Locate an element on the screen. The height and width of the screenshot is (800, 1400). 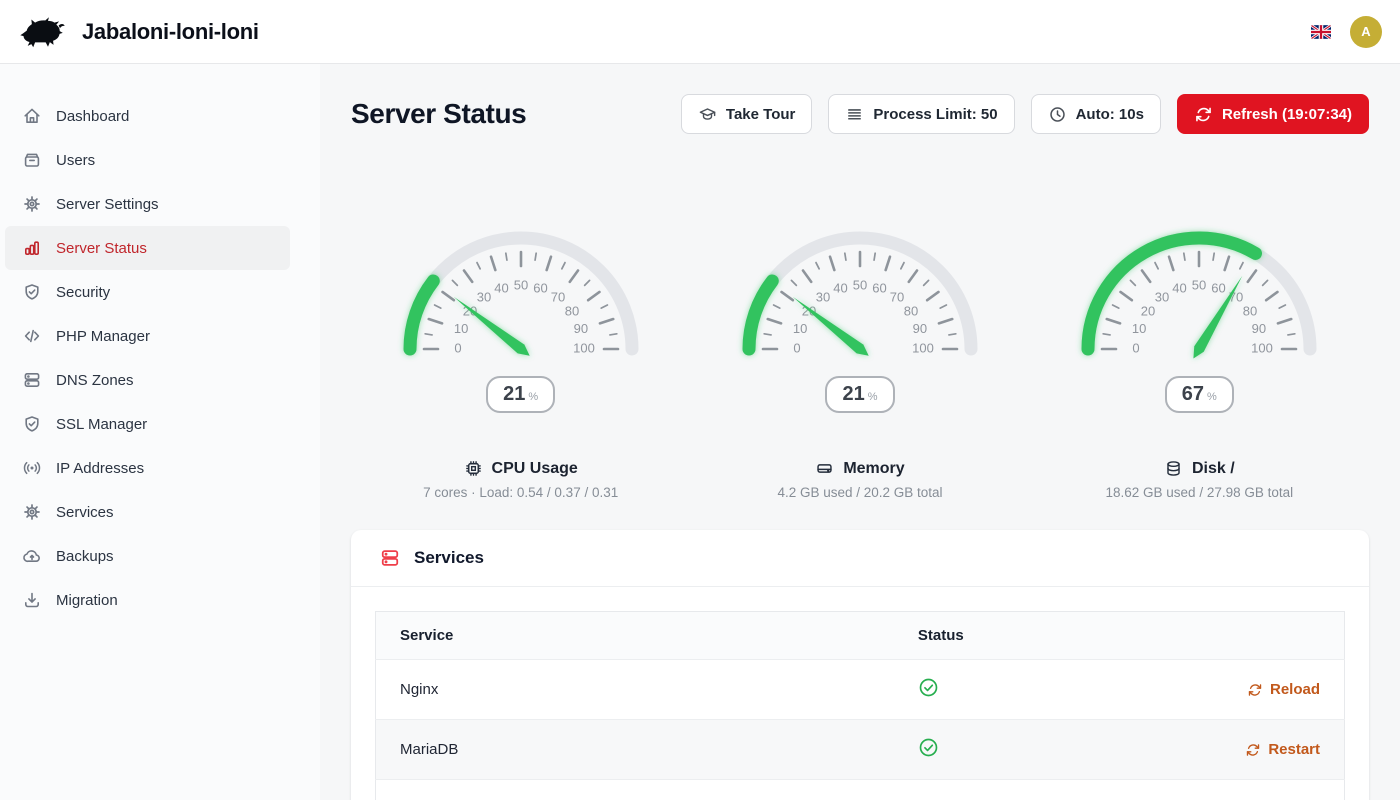
process-limit-50-button: Process Limit: 50 is located at coordinates (921, 114).